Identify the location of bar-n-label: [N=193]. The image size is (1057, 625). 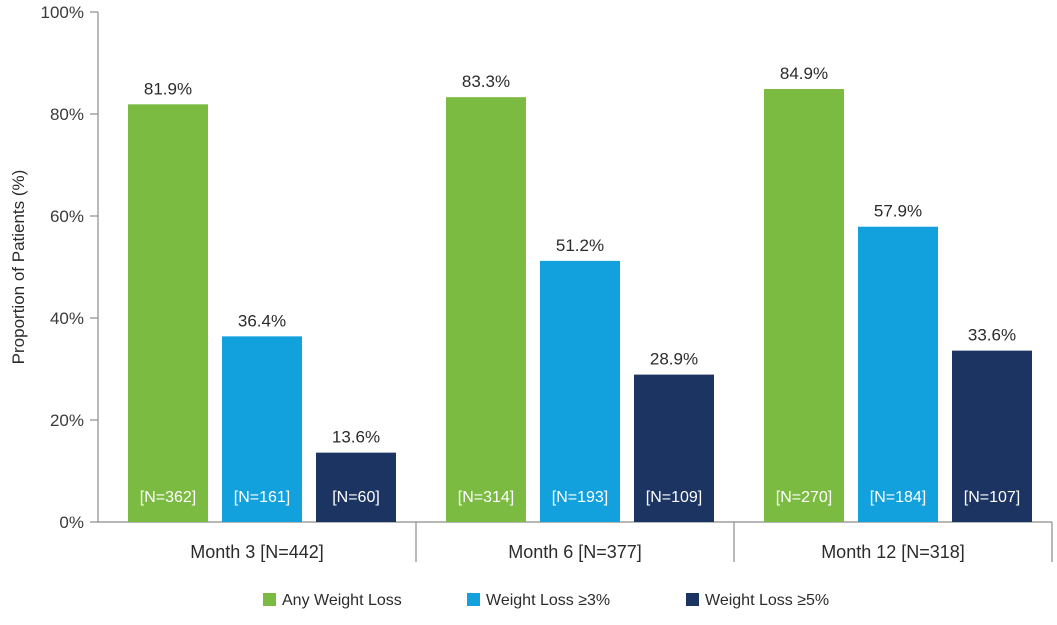
(580, 497).